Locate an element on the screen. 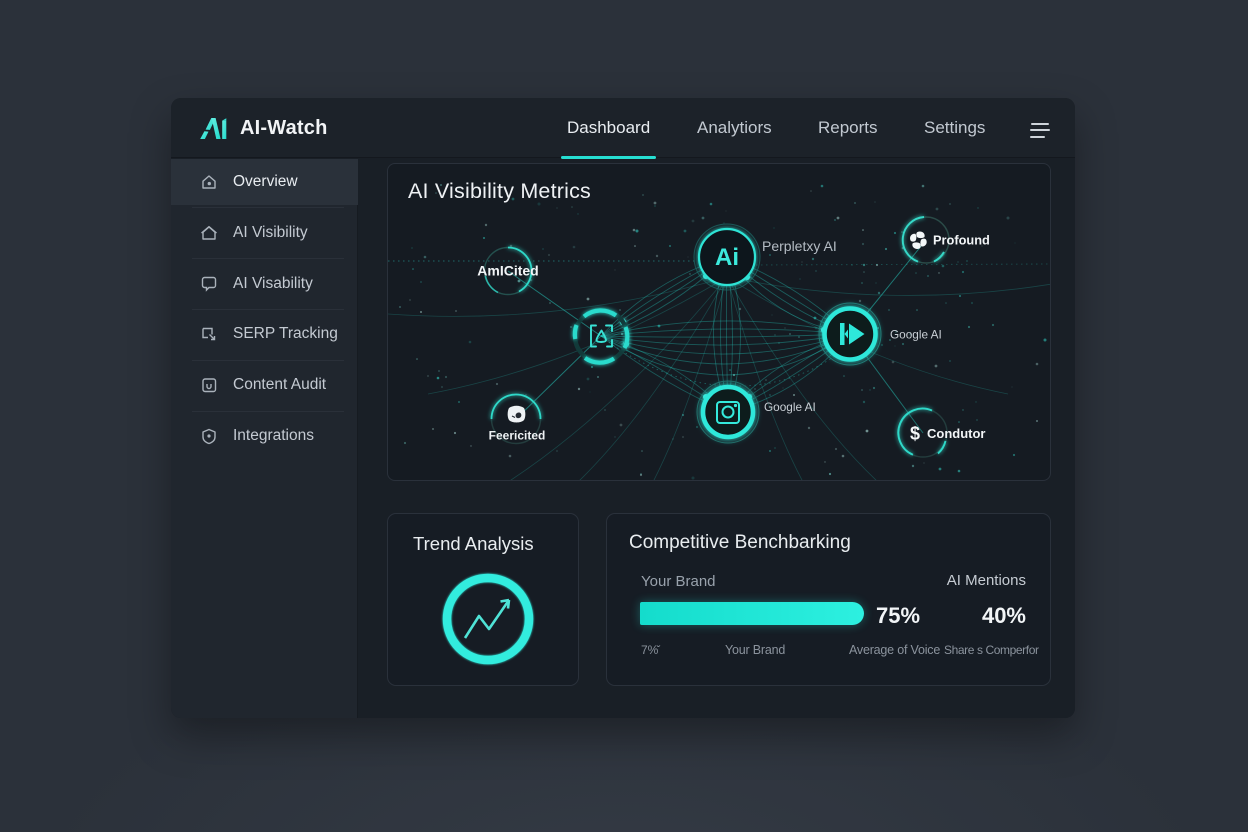  svg-text: Condutor is located at coordinates (956, 433).